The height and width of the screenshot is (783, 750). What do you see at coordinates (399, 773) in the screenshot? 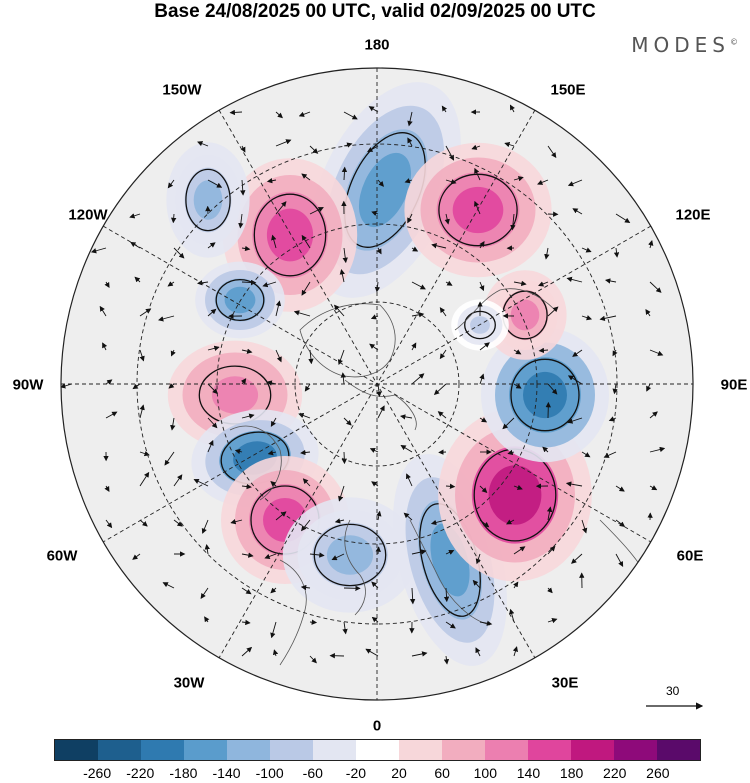
I see `colorbar-tick-label: 20` at bounding box center [399, 773].